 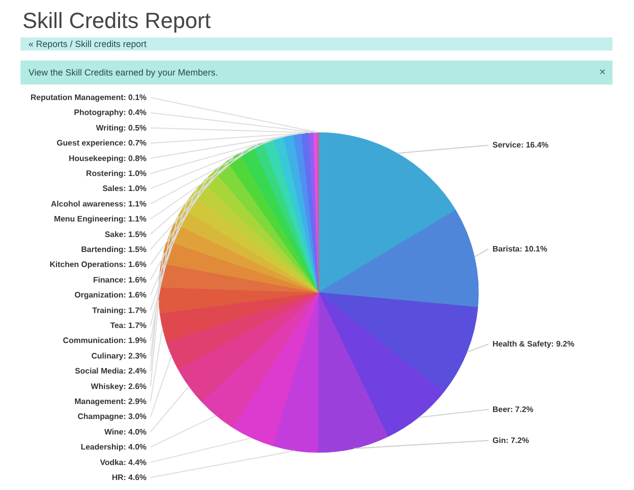 I want to click on slice-label: Alcohol awareness: 1.1%, so click(x=98, y=203).